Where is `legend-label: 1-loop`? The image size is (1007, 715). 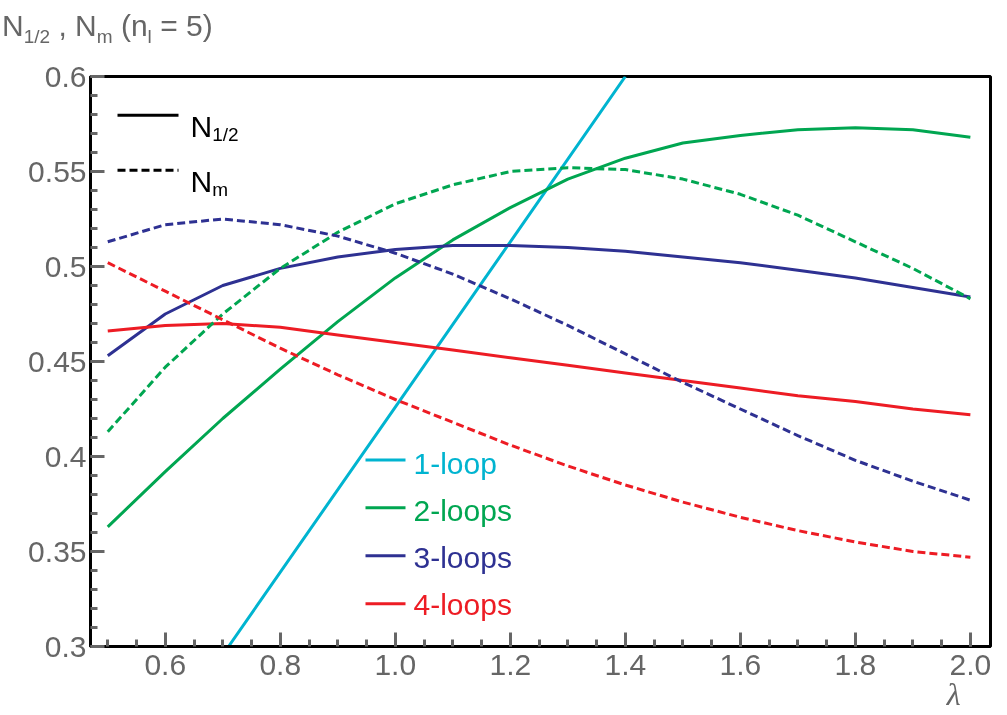 legend-label: 1-loop is located at coordinates (455, 463).